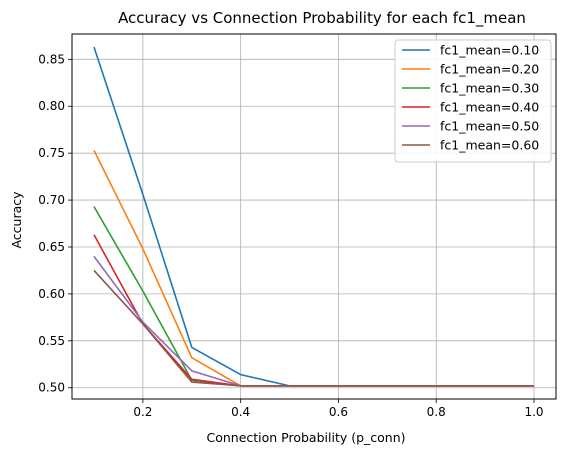 The height and width of the screenshot is (455, 576). Describe the element at coordinates (51, 153) in the screenshot. I see `y-tick-label: 0.75` at that location.